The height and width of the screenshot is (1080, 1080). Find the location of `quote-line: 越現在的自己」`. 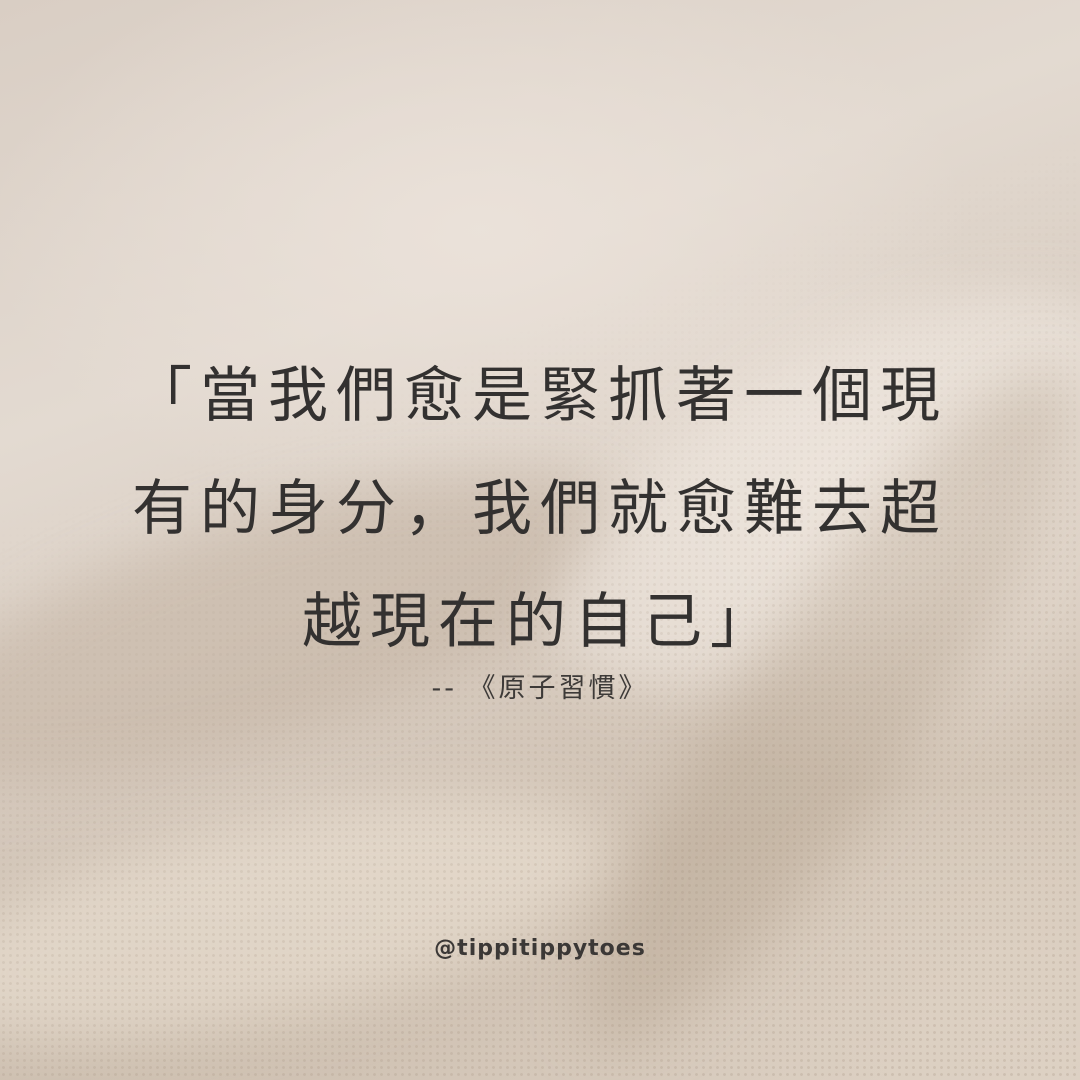

quote-line: 越現在的自己」 is located at coordinates (540, 622).